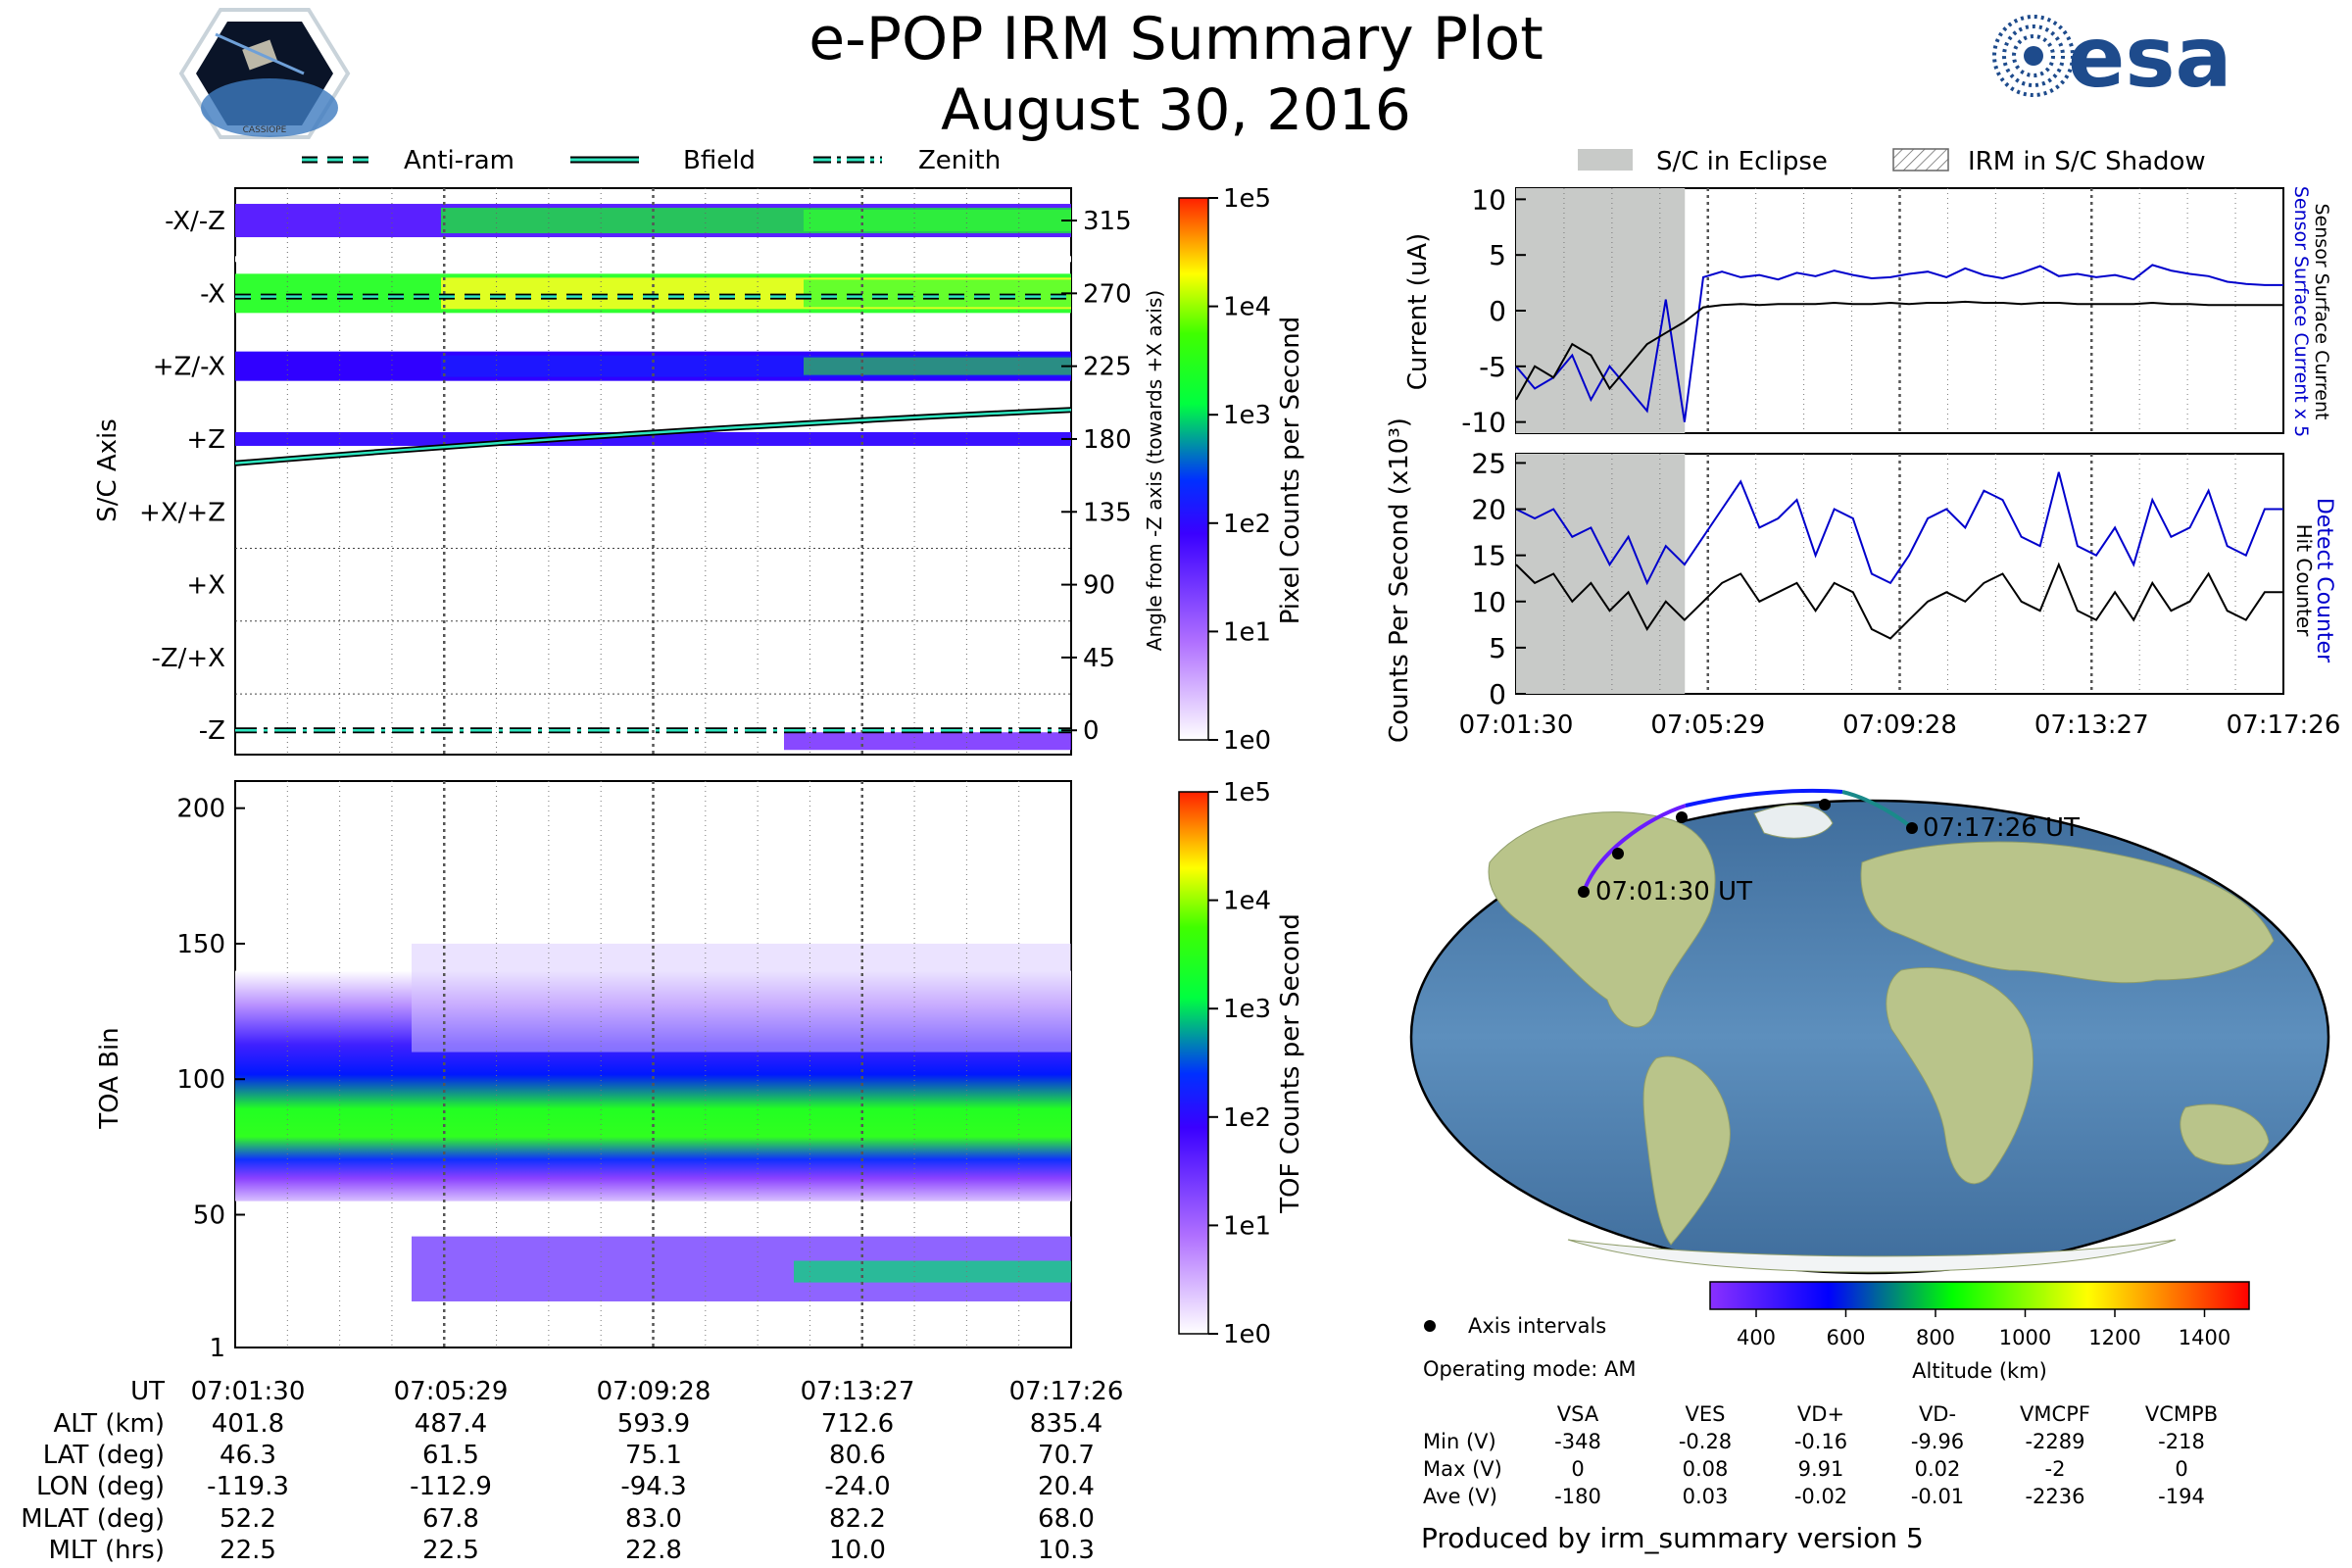 This screenshot has width=2352, height=1568. What do you see at coordinates (2181, 1469) in the screenshot?
I see `voltage-cell-1-5: 0` at bounding box center [2181, 1469].